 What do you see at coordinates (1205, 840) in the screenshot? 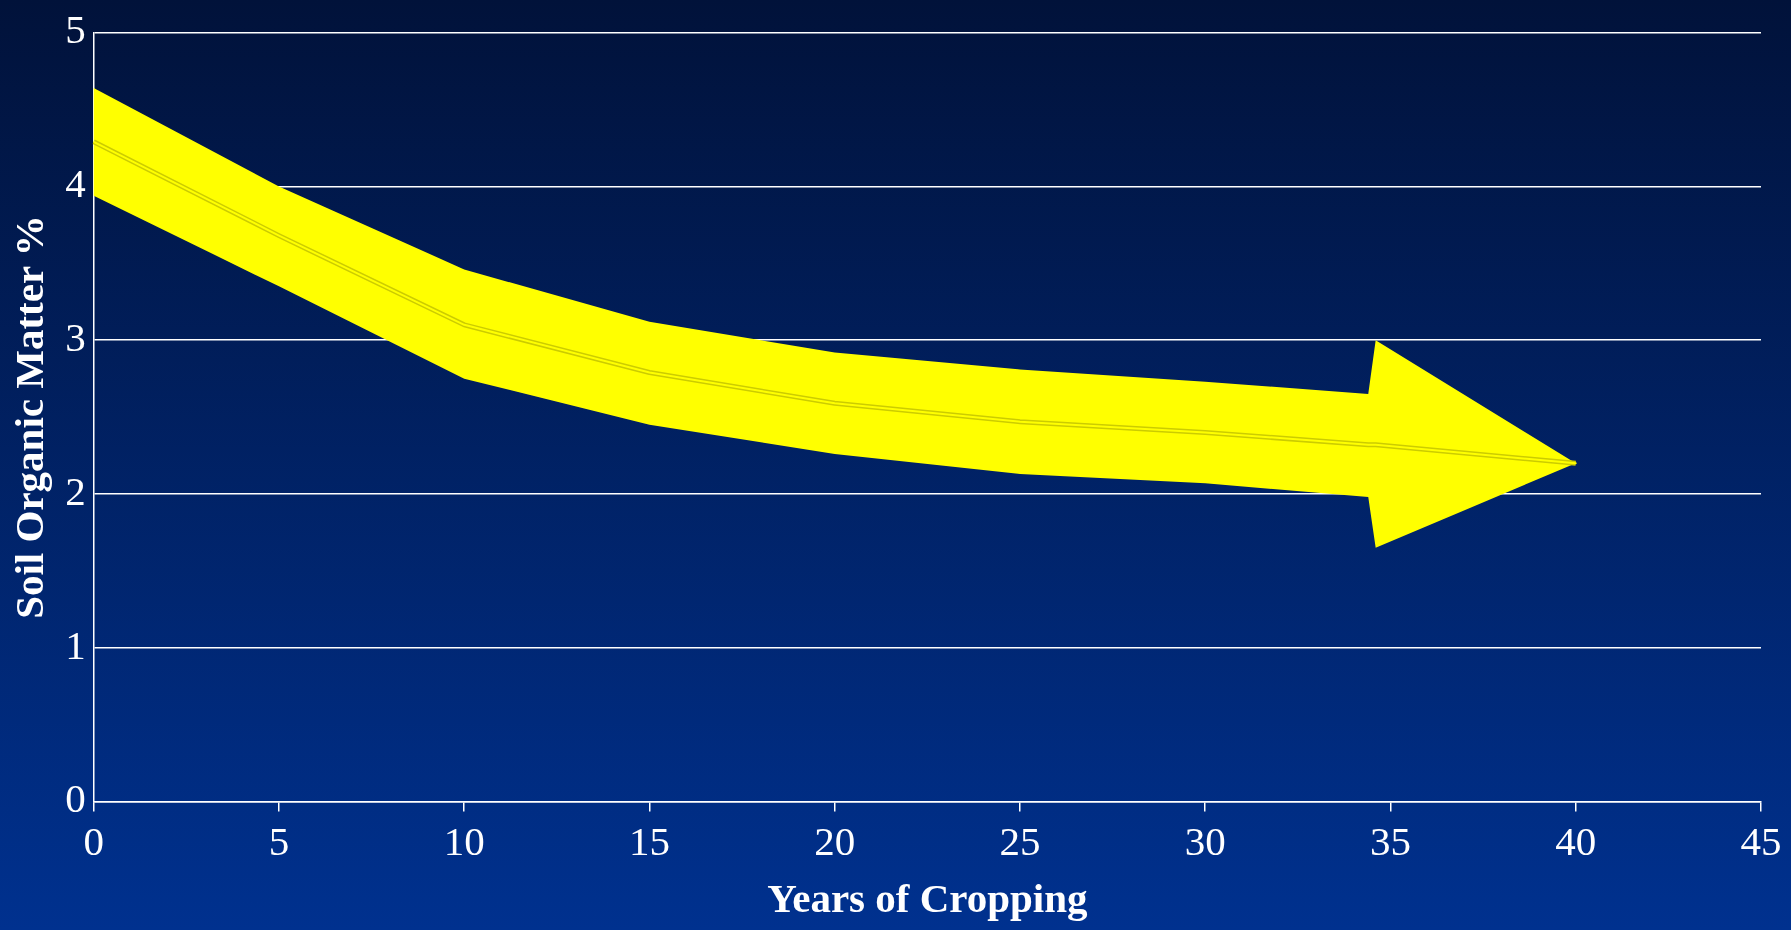
I see `x-tick-label: 30` at bounding box center [1205, 840].